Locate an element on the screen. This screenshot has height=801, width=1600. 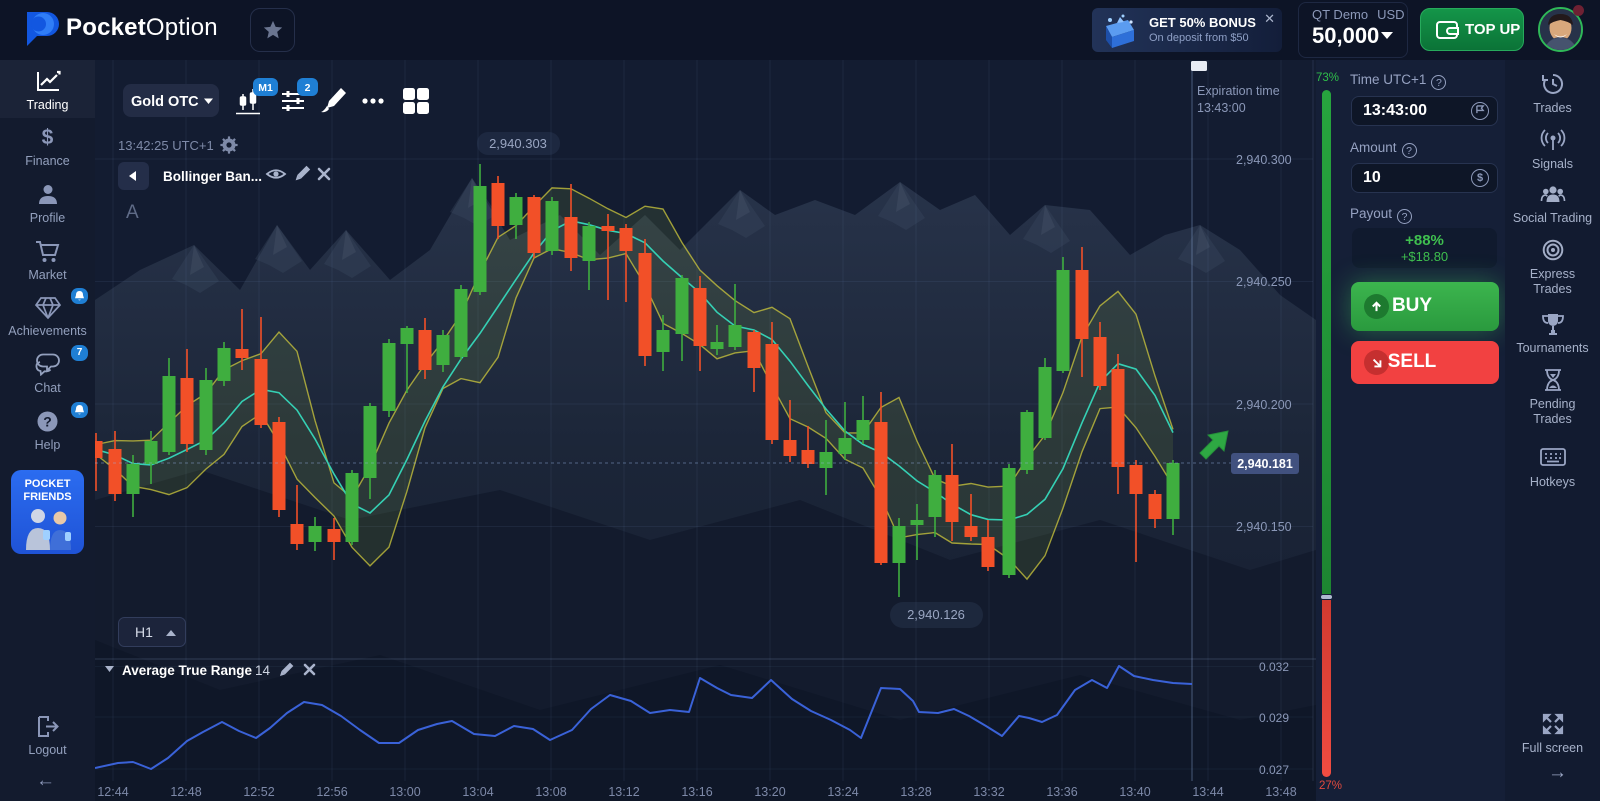
svg-text: 13:36 is located at coordinates (1061, 792).